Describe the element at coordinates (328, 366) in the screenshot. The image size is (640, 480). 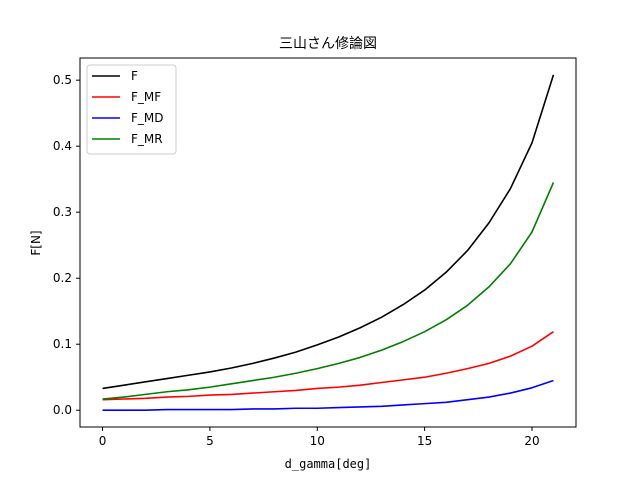
I see `series-line-f-mf` at that location.